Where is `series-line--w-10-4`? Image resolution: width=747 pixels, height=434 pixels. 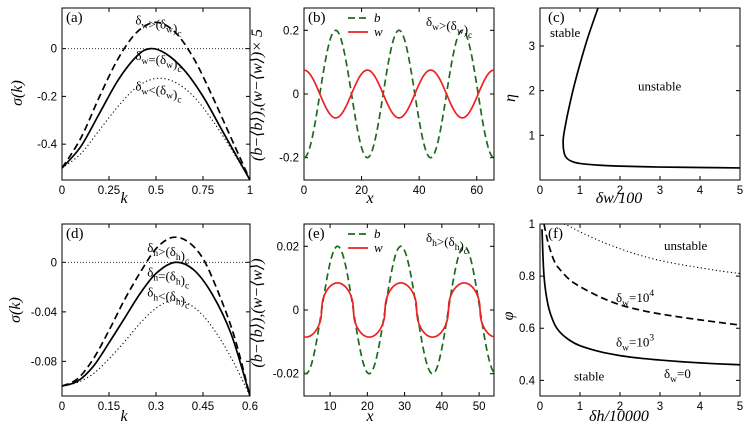
series-line--w-10-4 is located at coordinates (651, 249).